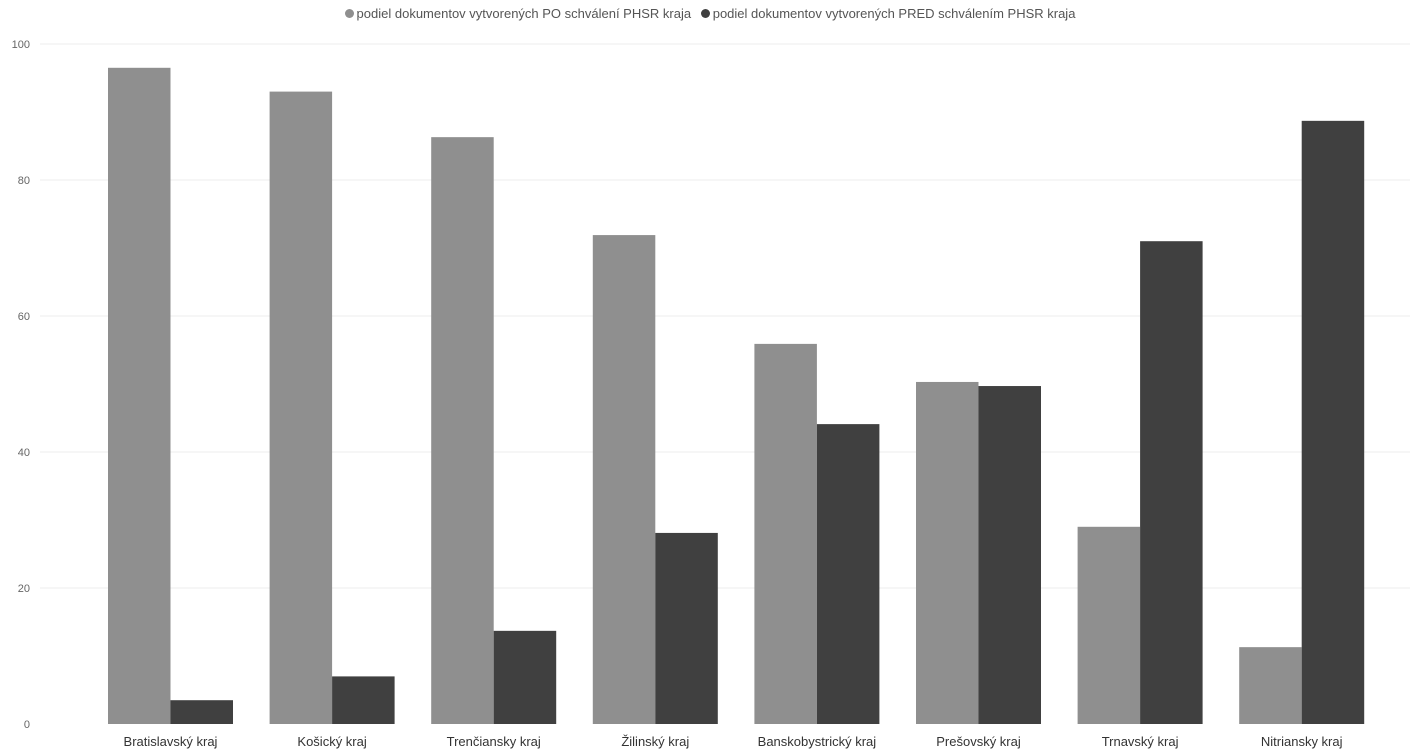 Image resolution: width=1420 pixels, height=751 pixels. Describe the element at coordinates (331, 741) in the screenshot. I see `x-tick-label: Košický kraj` at that location.